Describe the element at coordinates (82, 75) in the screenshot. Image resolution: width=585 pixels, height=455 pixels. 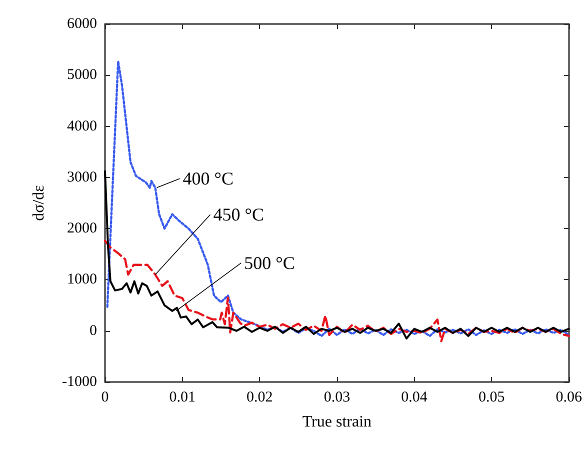
I see `y-tick-label: 5000` at that location.